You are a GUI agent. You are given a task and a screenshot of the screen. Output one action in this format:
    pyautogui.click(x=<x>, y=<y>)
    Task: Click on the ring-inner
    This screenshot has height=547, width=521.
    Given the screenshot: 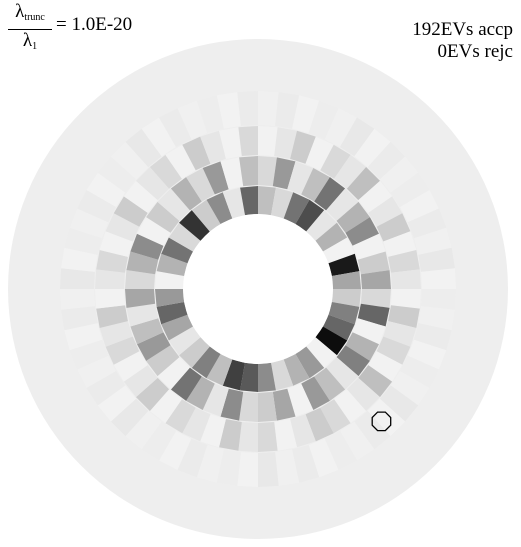 What is the action you would take?
    pyautogui.click(x=258, y=289)
    